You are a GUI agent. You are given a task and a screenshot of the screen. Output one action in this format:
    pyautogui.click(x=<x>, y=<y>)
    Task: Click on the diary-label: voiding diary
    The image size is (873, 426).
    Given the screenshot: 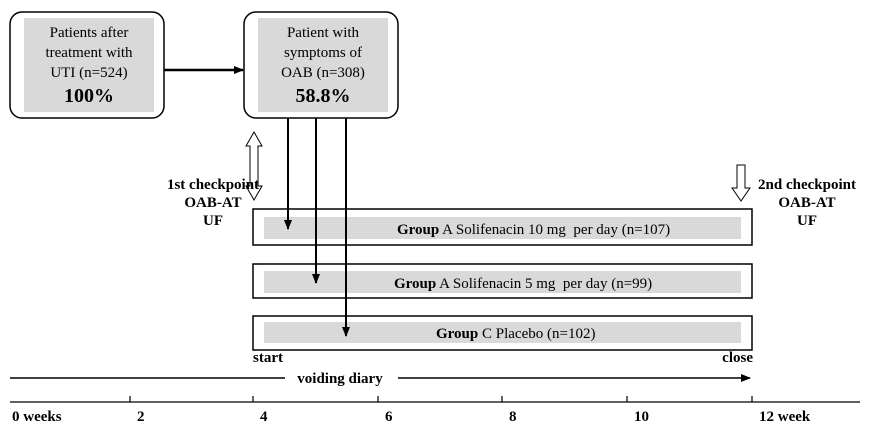 What is the action you would take?
    pyautogui.click(x=340, y=379)
    